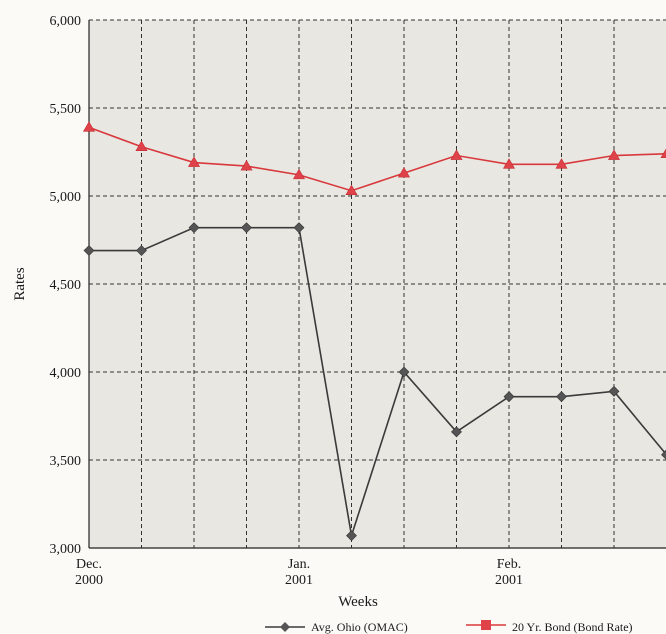 This screenshot has width=666, height=634. Describe the element at coordinates (285, 627) in the screenshot. I see `diamond-marker-icon` at that location.